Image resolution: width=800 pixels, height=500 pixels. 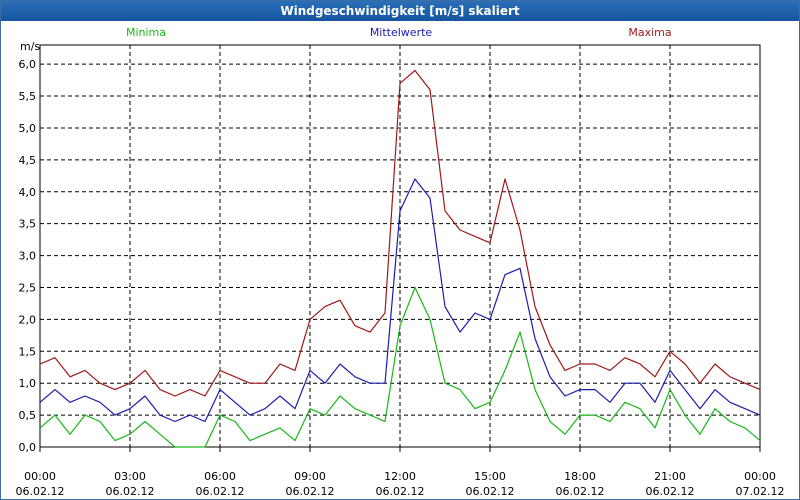 I want to click on x-tick-time: 06:00, so click(x=220, y=476).